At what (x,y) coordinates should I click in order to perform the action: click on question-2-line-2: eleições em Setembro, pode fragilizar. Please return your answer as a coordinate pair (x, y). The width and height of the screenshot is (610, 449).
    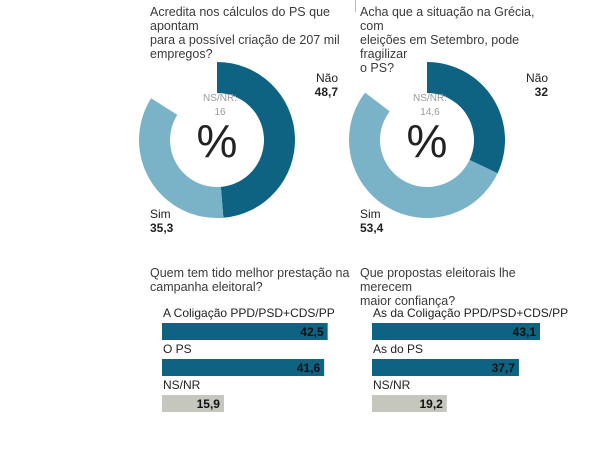
    Looking at the image, I should click on (440, 47).